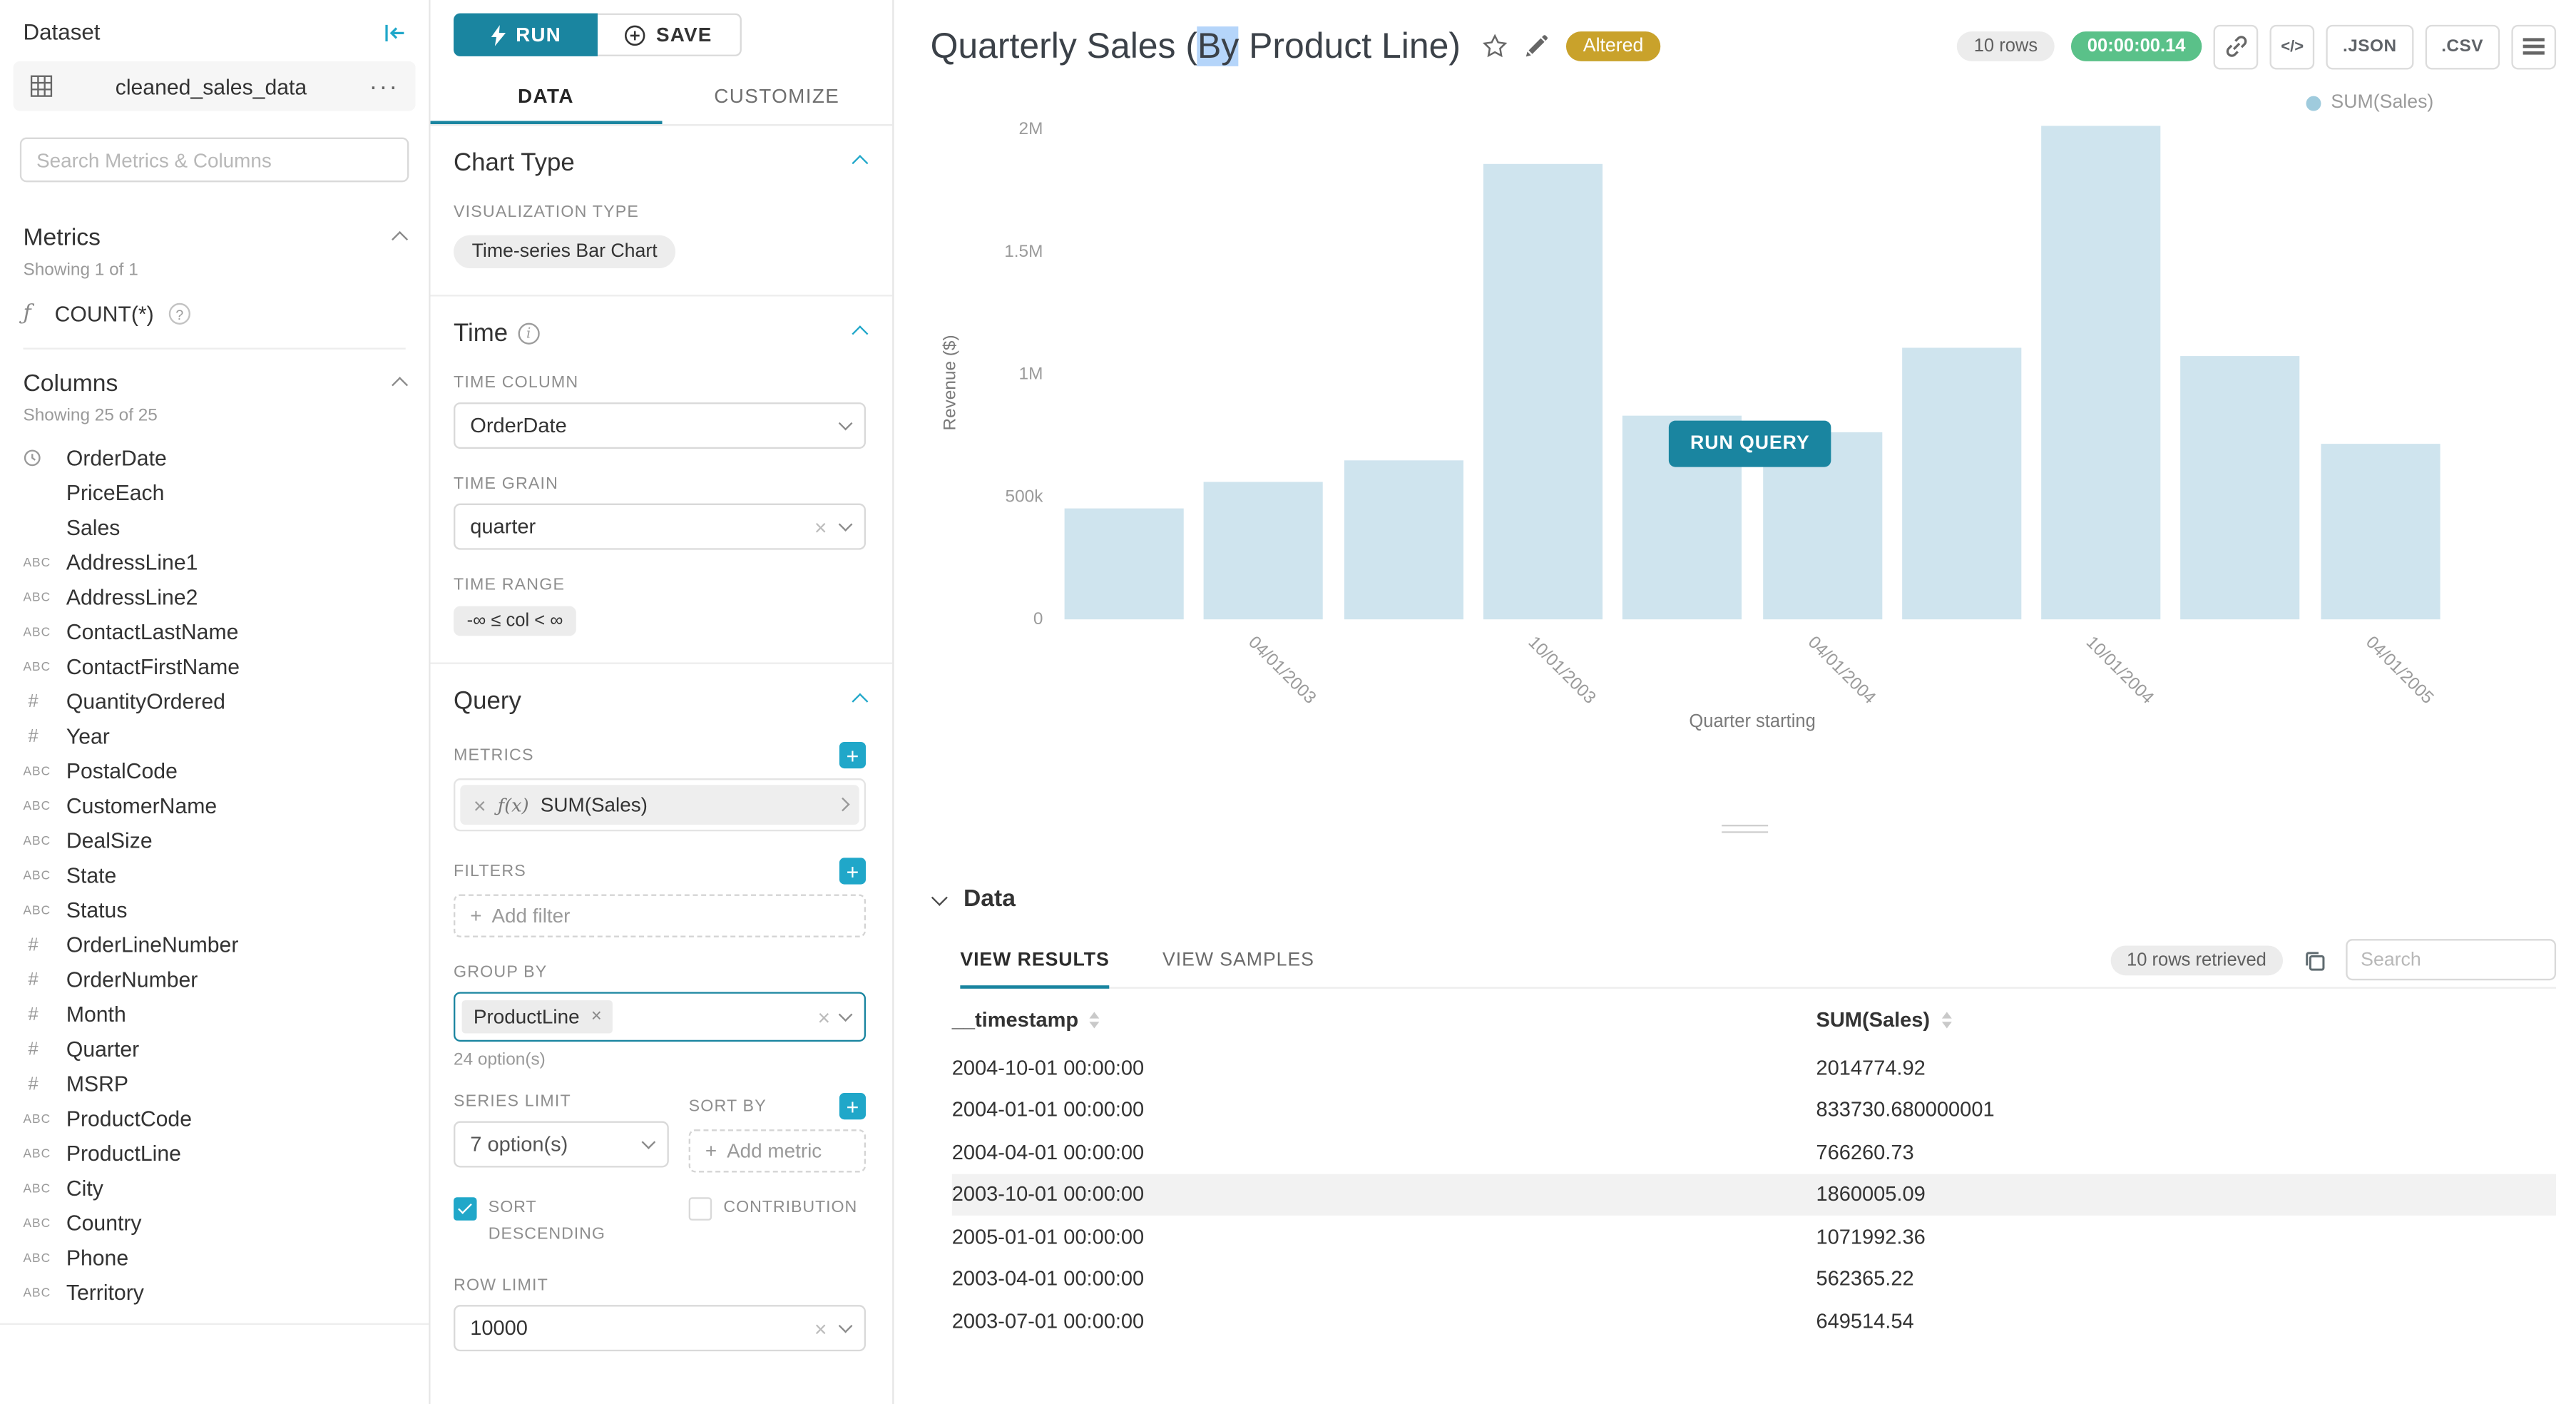 The width and height of the screenshot is (2576, 1404). What do you see at coordinates (214, 735) in the screenshot?
I see `column-item: # Year` at bounding box center [214, 735].